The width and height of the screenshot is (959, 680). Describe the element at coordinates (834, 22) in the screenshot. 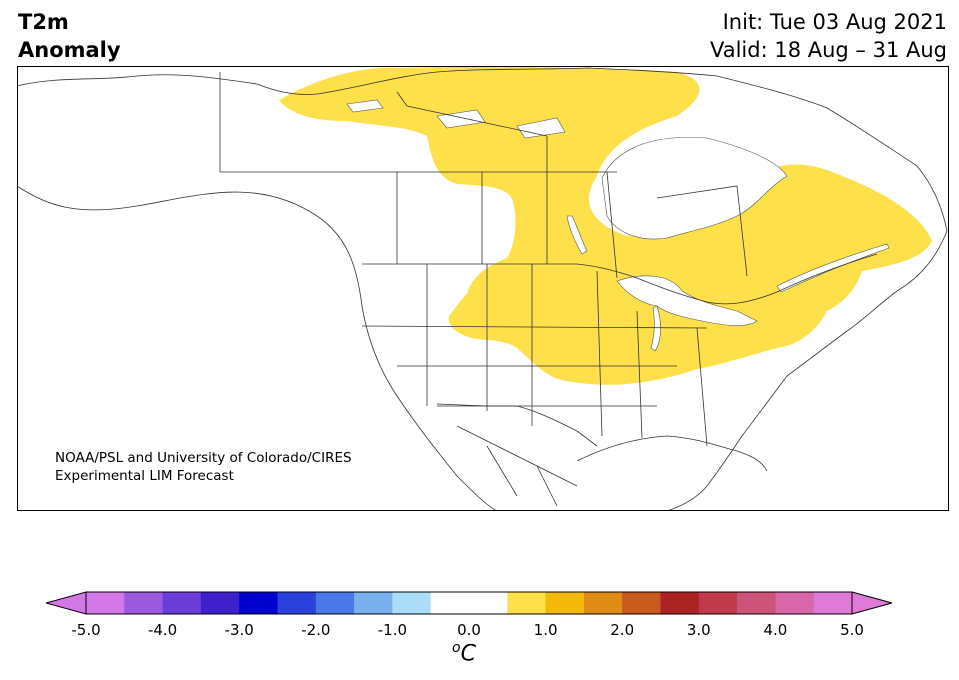

I see `init-date: Init: Tue 03 Aug 2021` at that location.